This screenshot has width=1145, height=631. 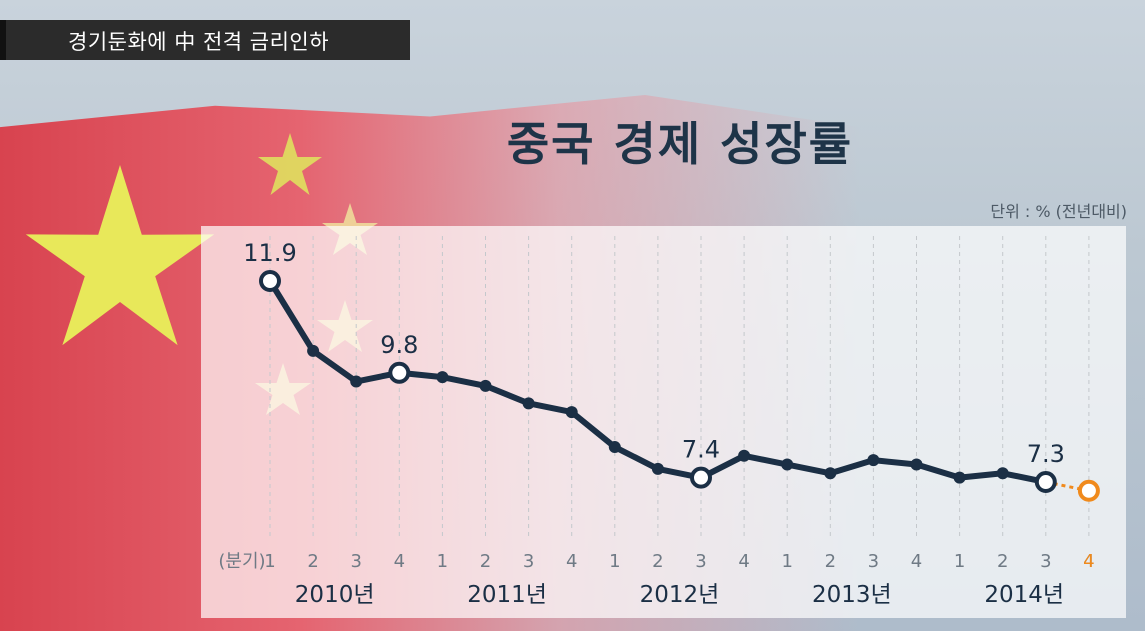 What do you see at coordinates (269, 253) in the screenshot?
I see `data-label: 11.9` at bounding box center [269, 253].